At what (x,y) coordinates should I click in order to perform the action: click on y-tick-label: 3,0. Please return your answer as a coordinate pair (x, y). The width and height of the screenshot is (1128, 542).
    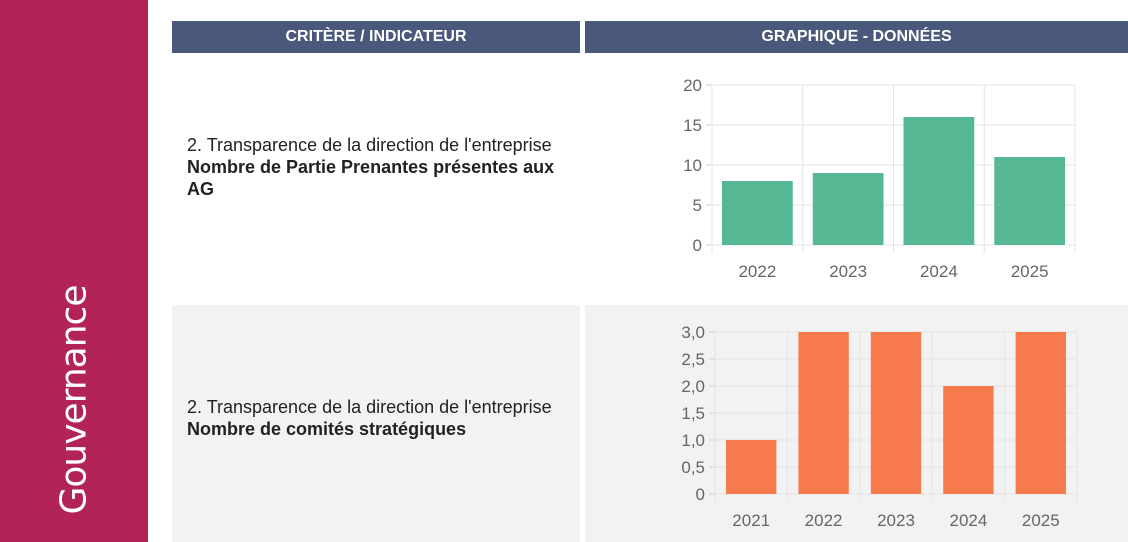
    Looking at the image, I should click on (693, 332).